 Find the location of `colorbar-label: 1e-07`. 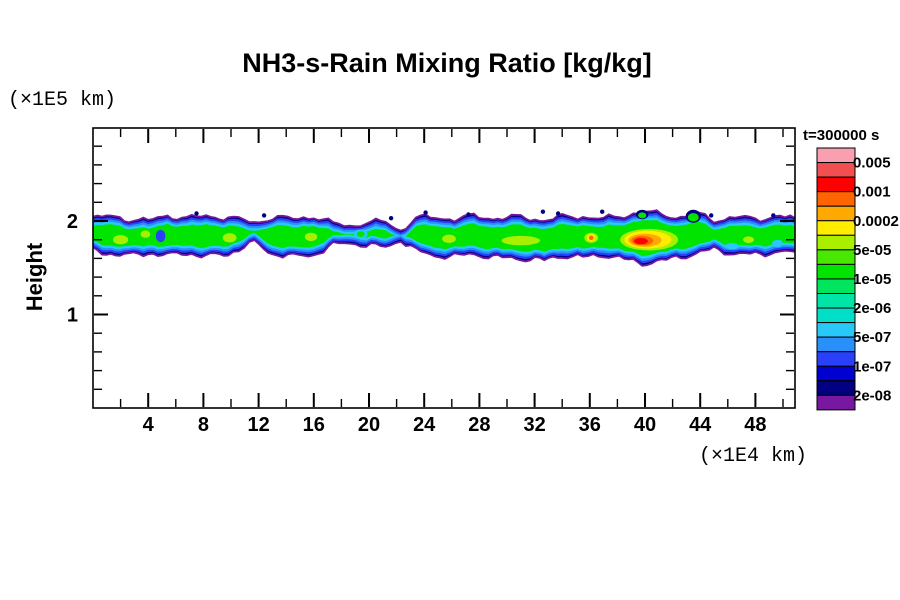

colorbar-label: 1e-07 is located at coordinates (872, 366).